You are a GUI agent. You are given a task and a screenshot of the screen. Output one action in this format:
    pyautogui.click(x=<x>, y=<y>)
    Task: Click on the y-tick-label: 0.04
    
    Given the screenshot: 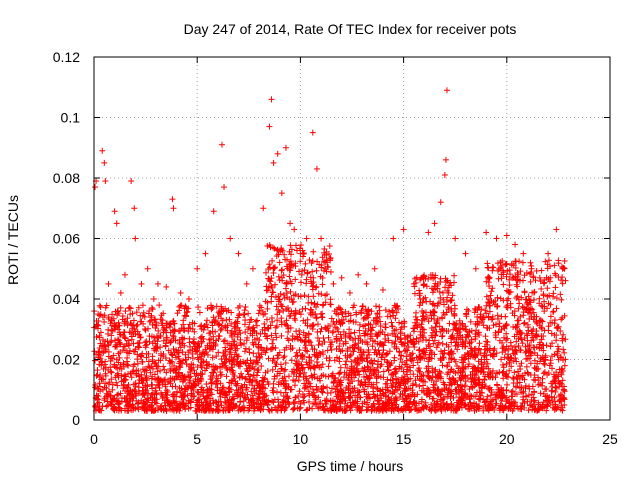 What is the action you would take?
    pyautogui.click(x=66, y=299)
    